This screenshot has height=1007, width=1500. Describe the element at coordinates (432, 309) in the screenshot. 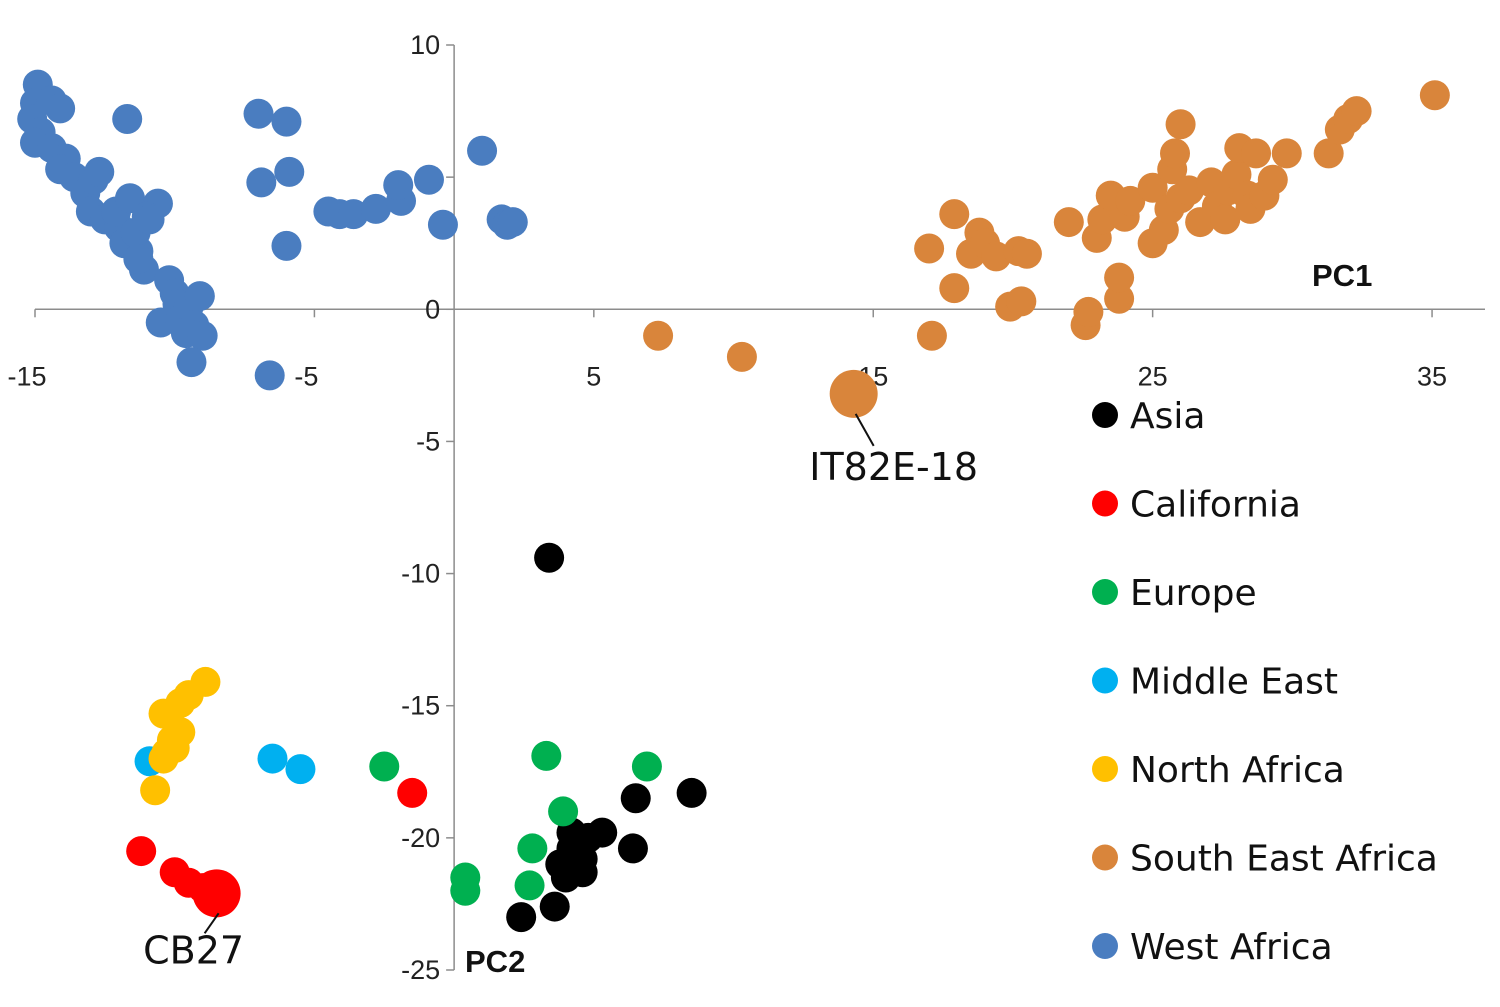

I see `y-tick-label: 0` at that location.